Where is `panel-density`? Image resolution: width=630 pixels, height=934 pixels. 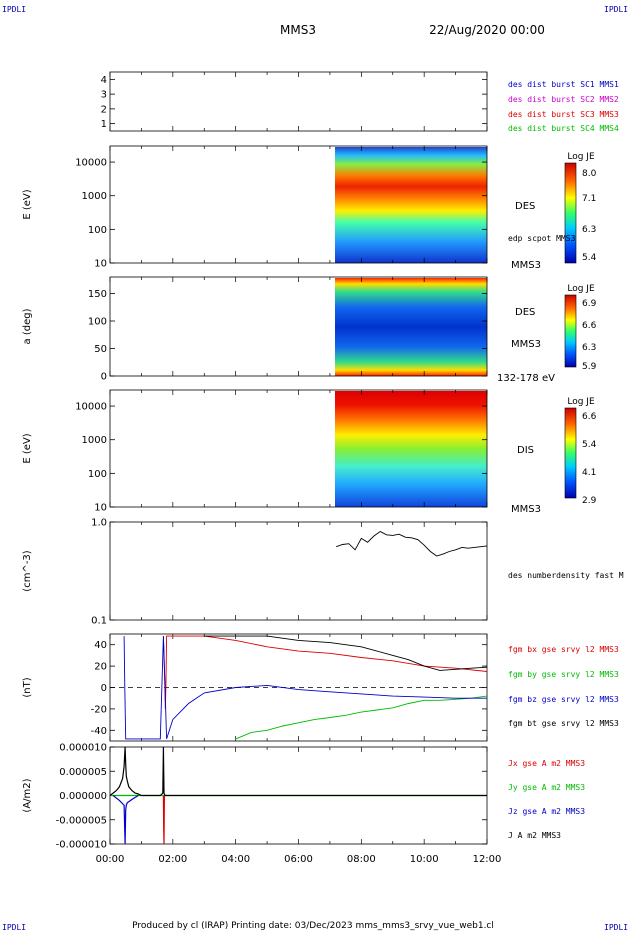 panel-density is located at coordinates (298, 571).